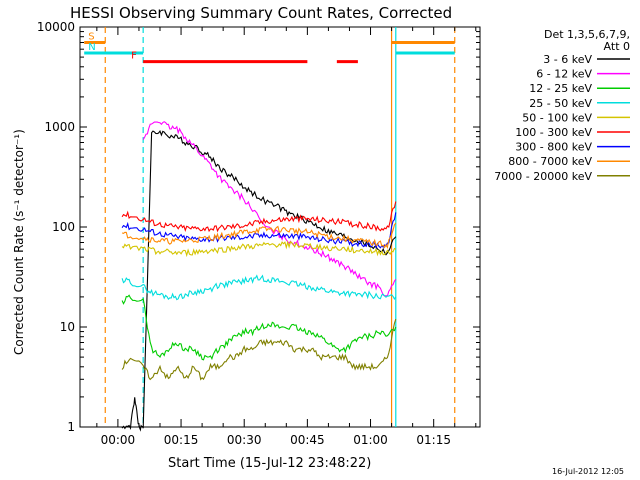 This screenshot has width=640, height=480. What do you see at coordinates (560, 88) in the screenshot?
I see `legend-entry-label: 12 - 25 keV` at bounding box center [560, 88].